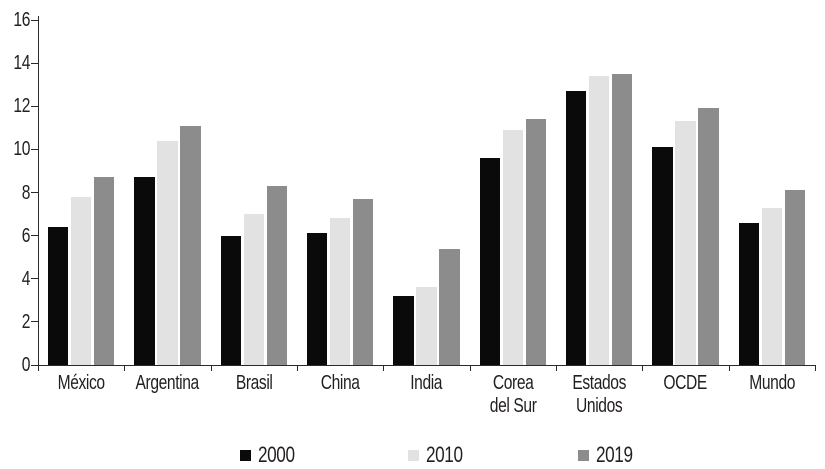  What do you see at coordinates (22, 106) in the screenshot?
I see `y-tick-label: 12` at bounding box center [22, 106].